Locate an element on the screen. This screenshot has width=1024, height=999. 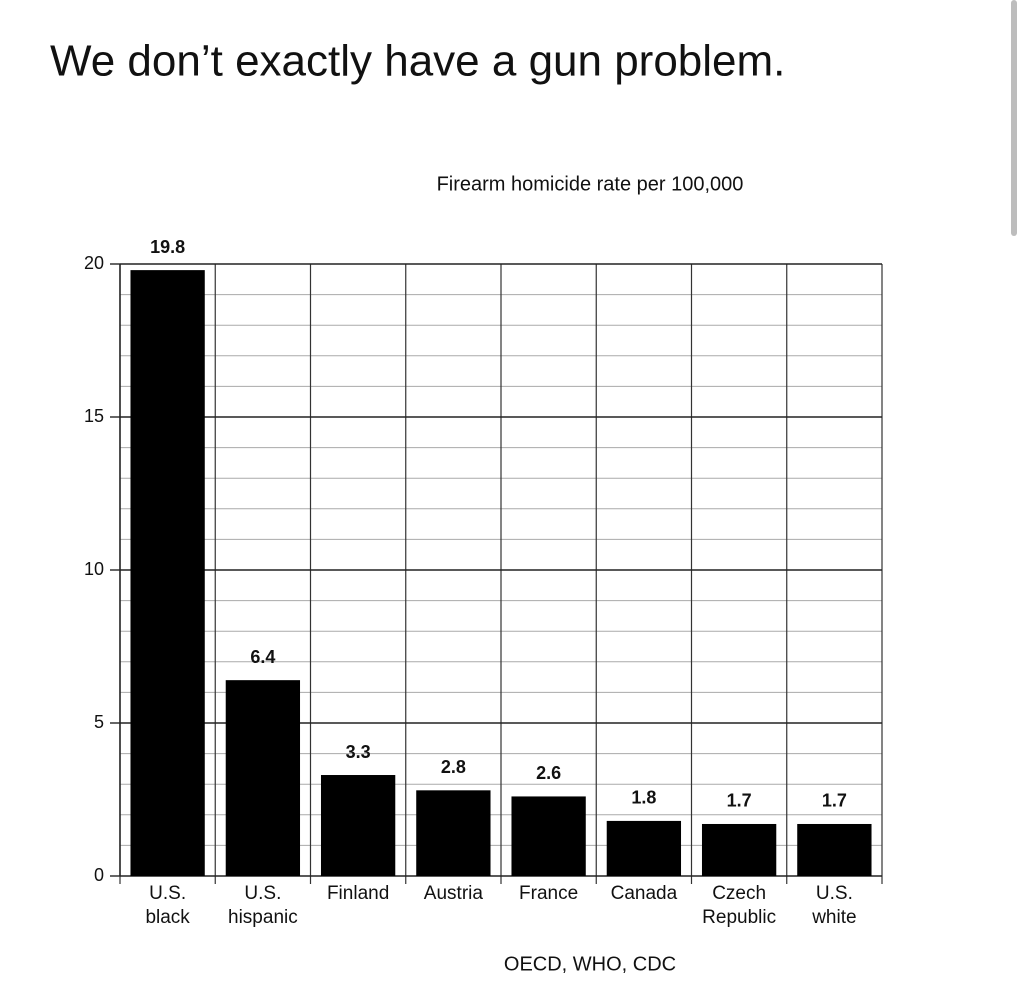
y-tick-label: 15 is located at coordinates (94, 416).